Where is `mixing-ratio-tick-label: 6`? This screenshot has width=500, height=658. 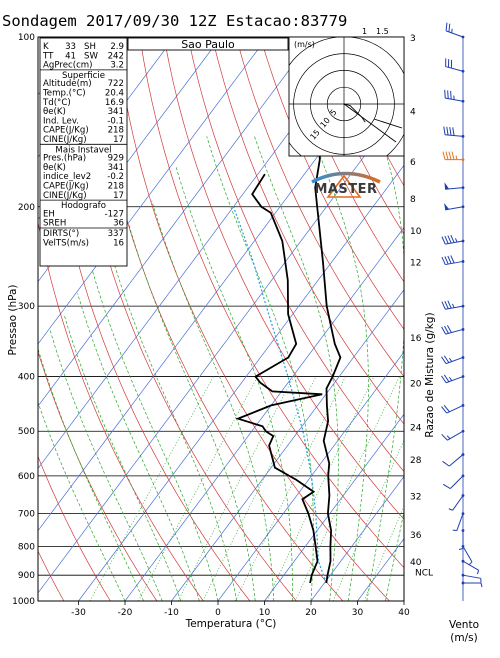 mixing-ratio-tick-label: 6 is located at coordinates (413, 163).